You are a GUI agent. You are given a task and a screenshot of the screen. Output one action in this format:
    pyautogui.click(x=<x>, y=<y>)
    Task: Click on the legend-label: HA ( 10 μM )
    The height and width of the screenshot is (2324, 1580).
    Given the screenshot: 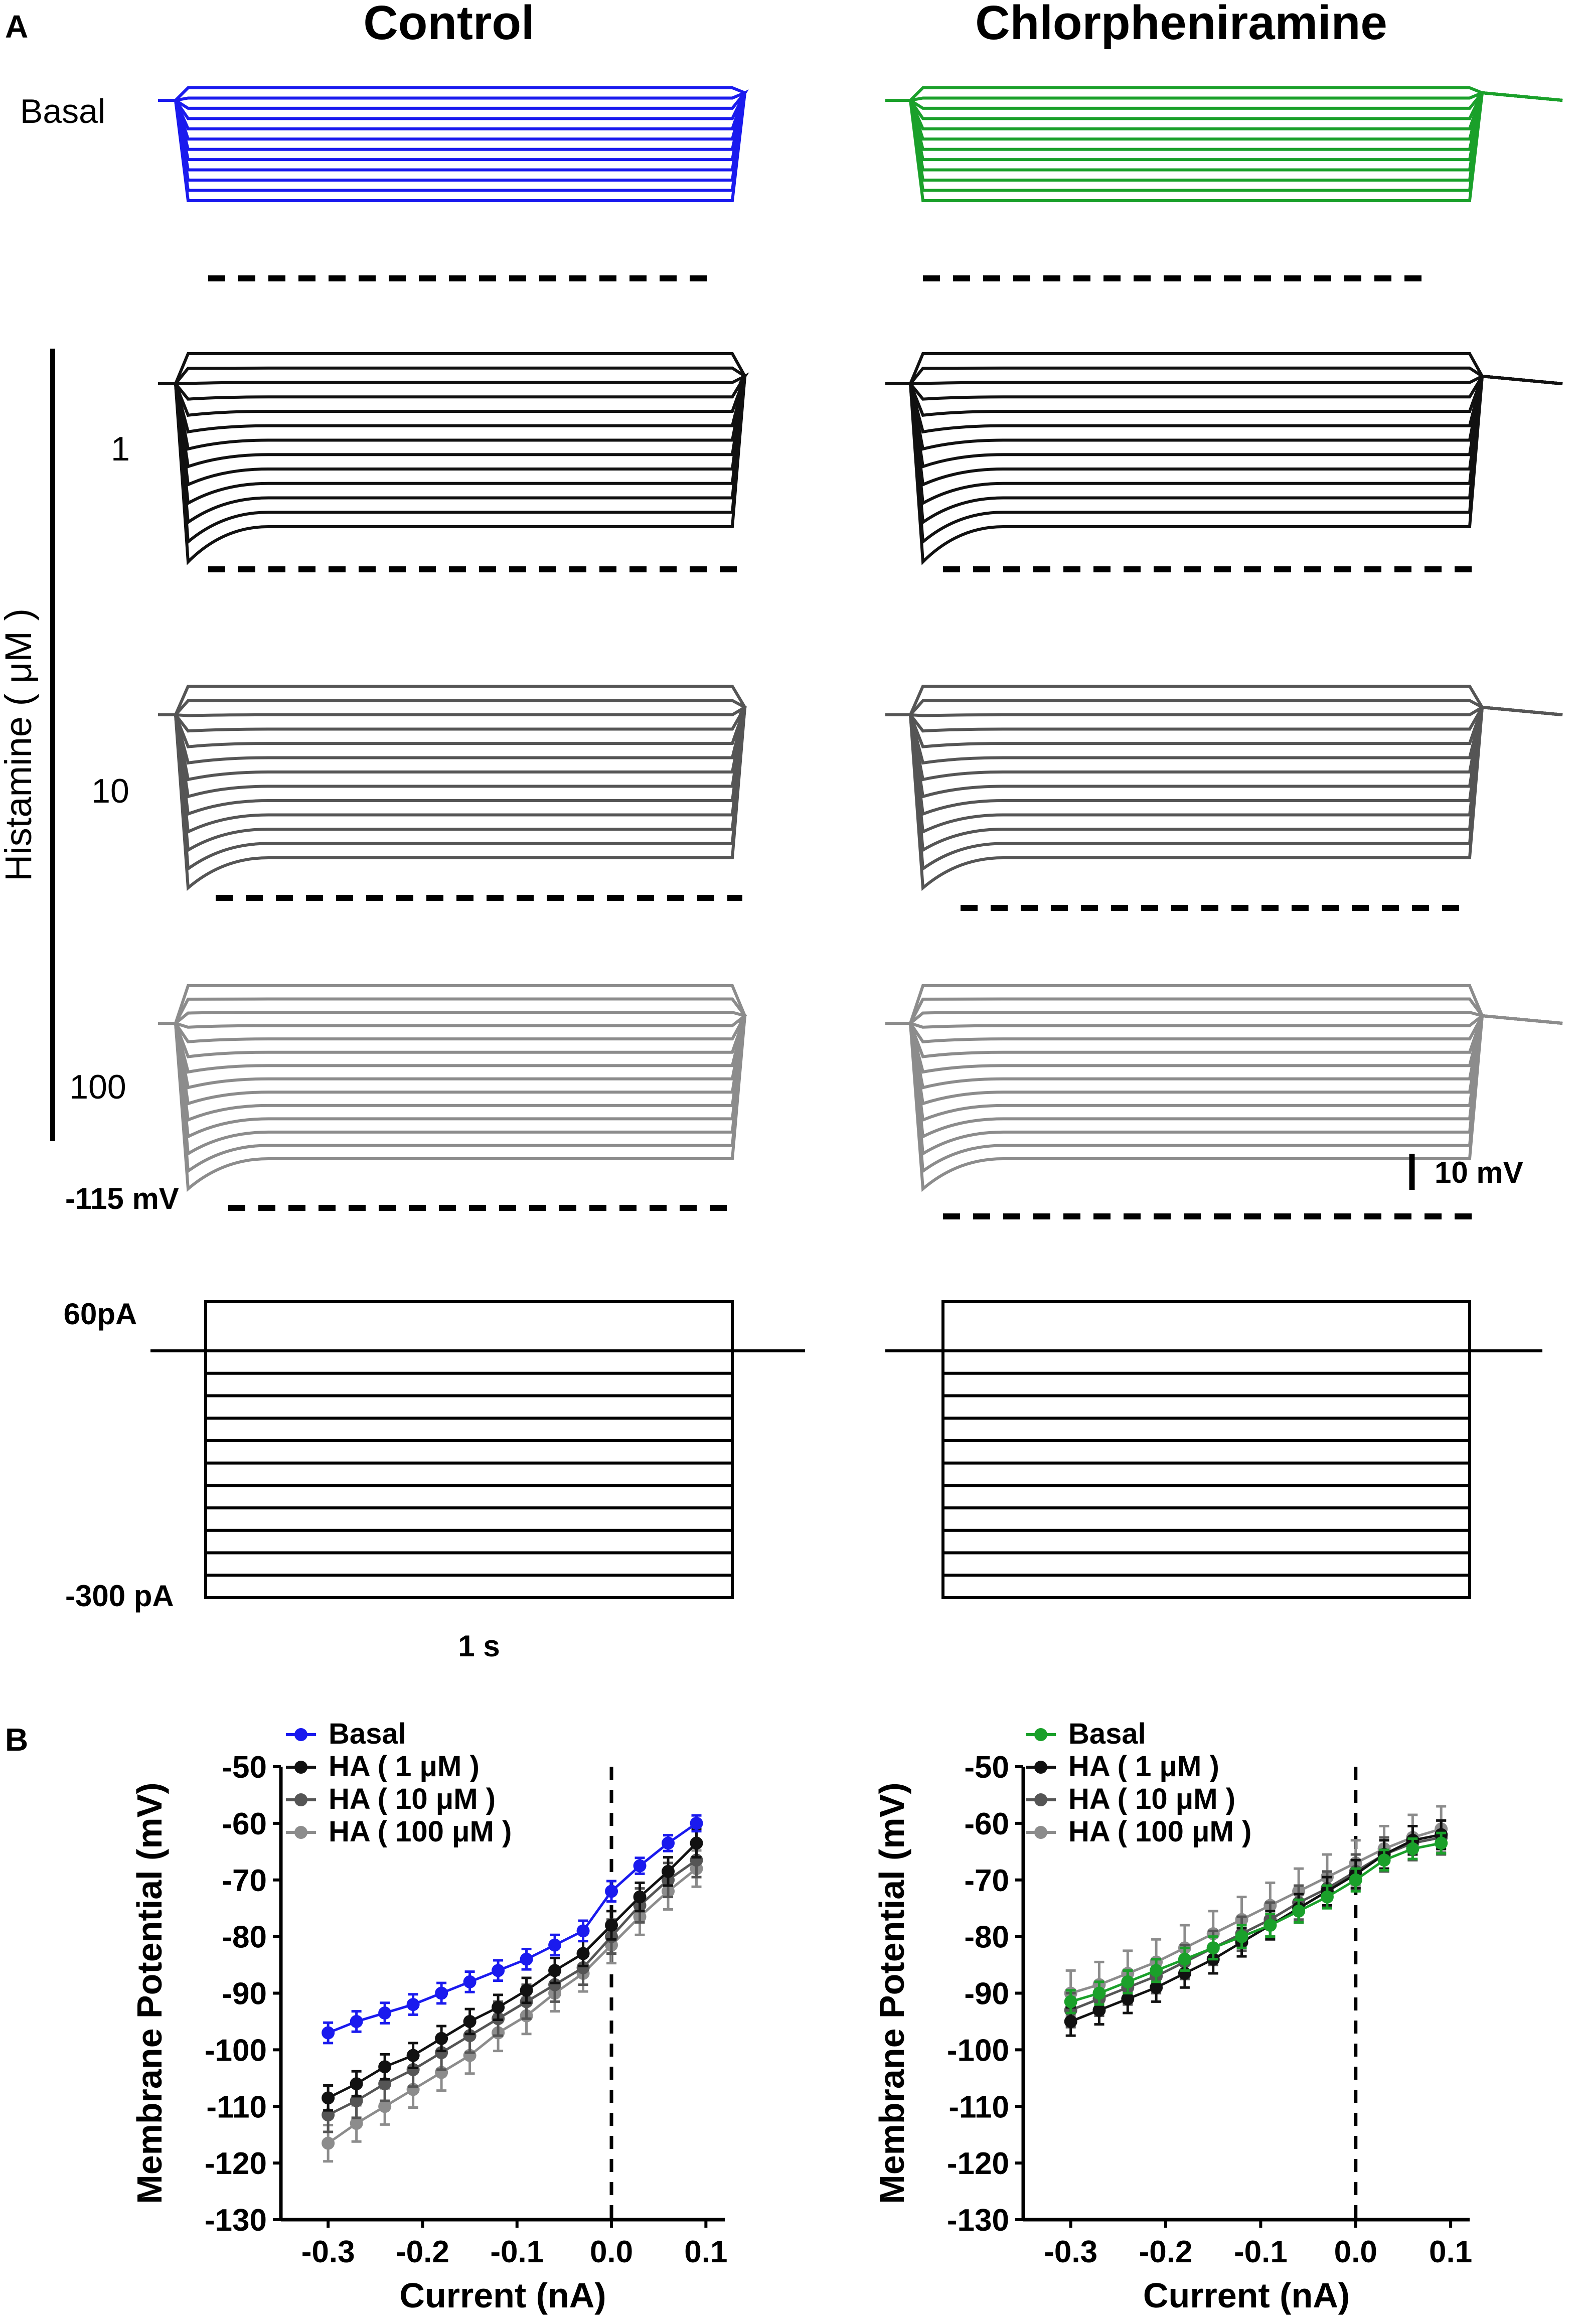 What is the action you would take?
    pyautogui.click(x=1151, y=1799)
    